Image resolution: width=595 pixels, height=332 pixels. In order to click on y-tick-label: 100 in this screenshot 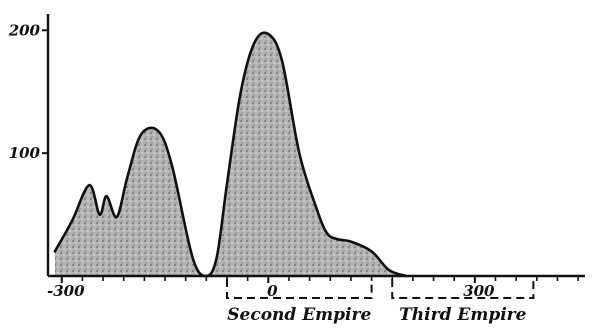, I will do `click(25, 153)`.